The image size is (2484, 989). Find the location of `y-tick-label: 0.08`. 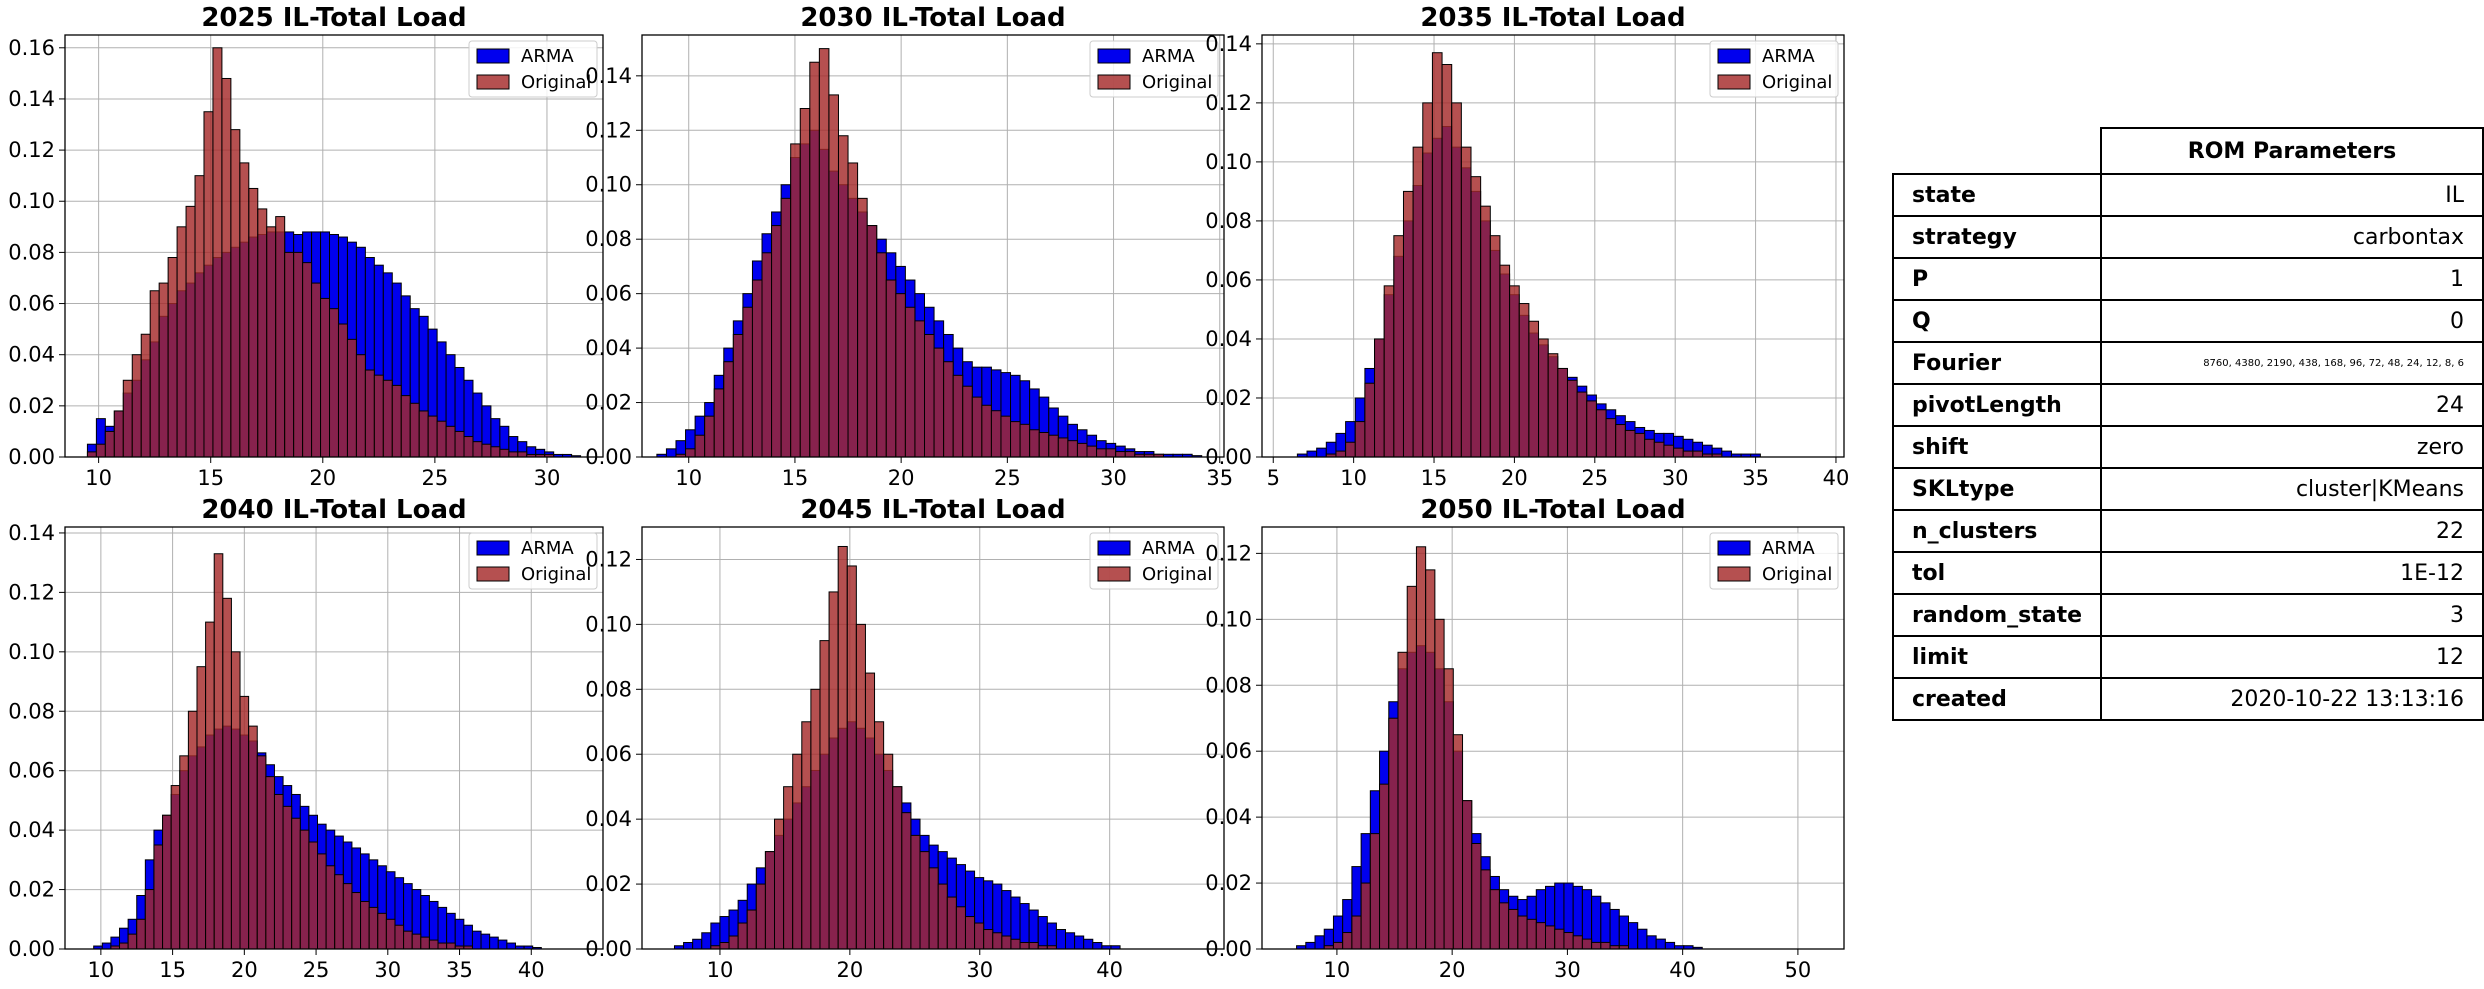

y-tick-label: 0.08 is located at coordinates (1228, 221).